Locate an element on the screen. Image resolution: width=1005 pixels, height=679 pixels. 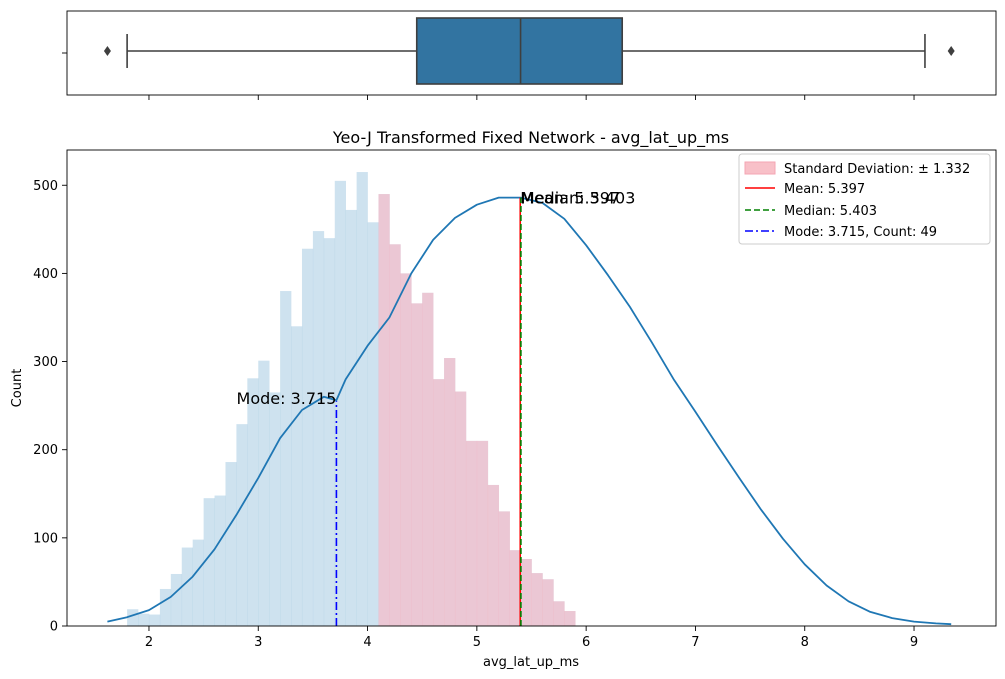
y-tick-label: 200 is located at coordinates (45, 450).